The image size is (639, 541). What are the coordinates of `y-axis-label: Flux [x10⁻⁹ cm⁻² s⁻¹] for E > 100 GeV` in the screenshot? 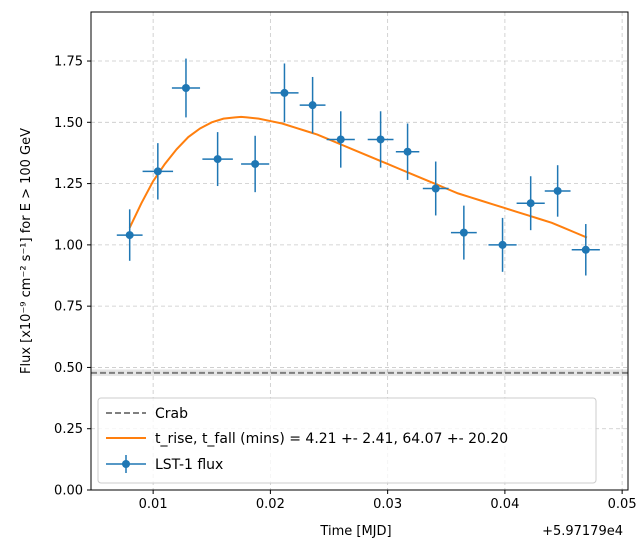 It's located at (26, 251).